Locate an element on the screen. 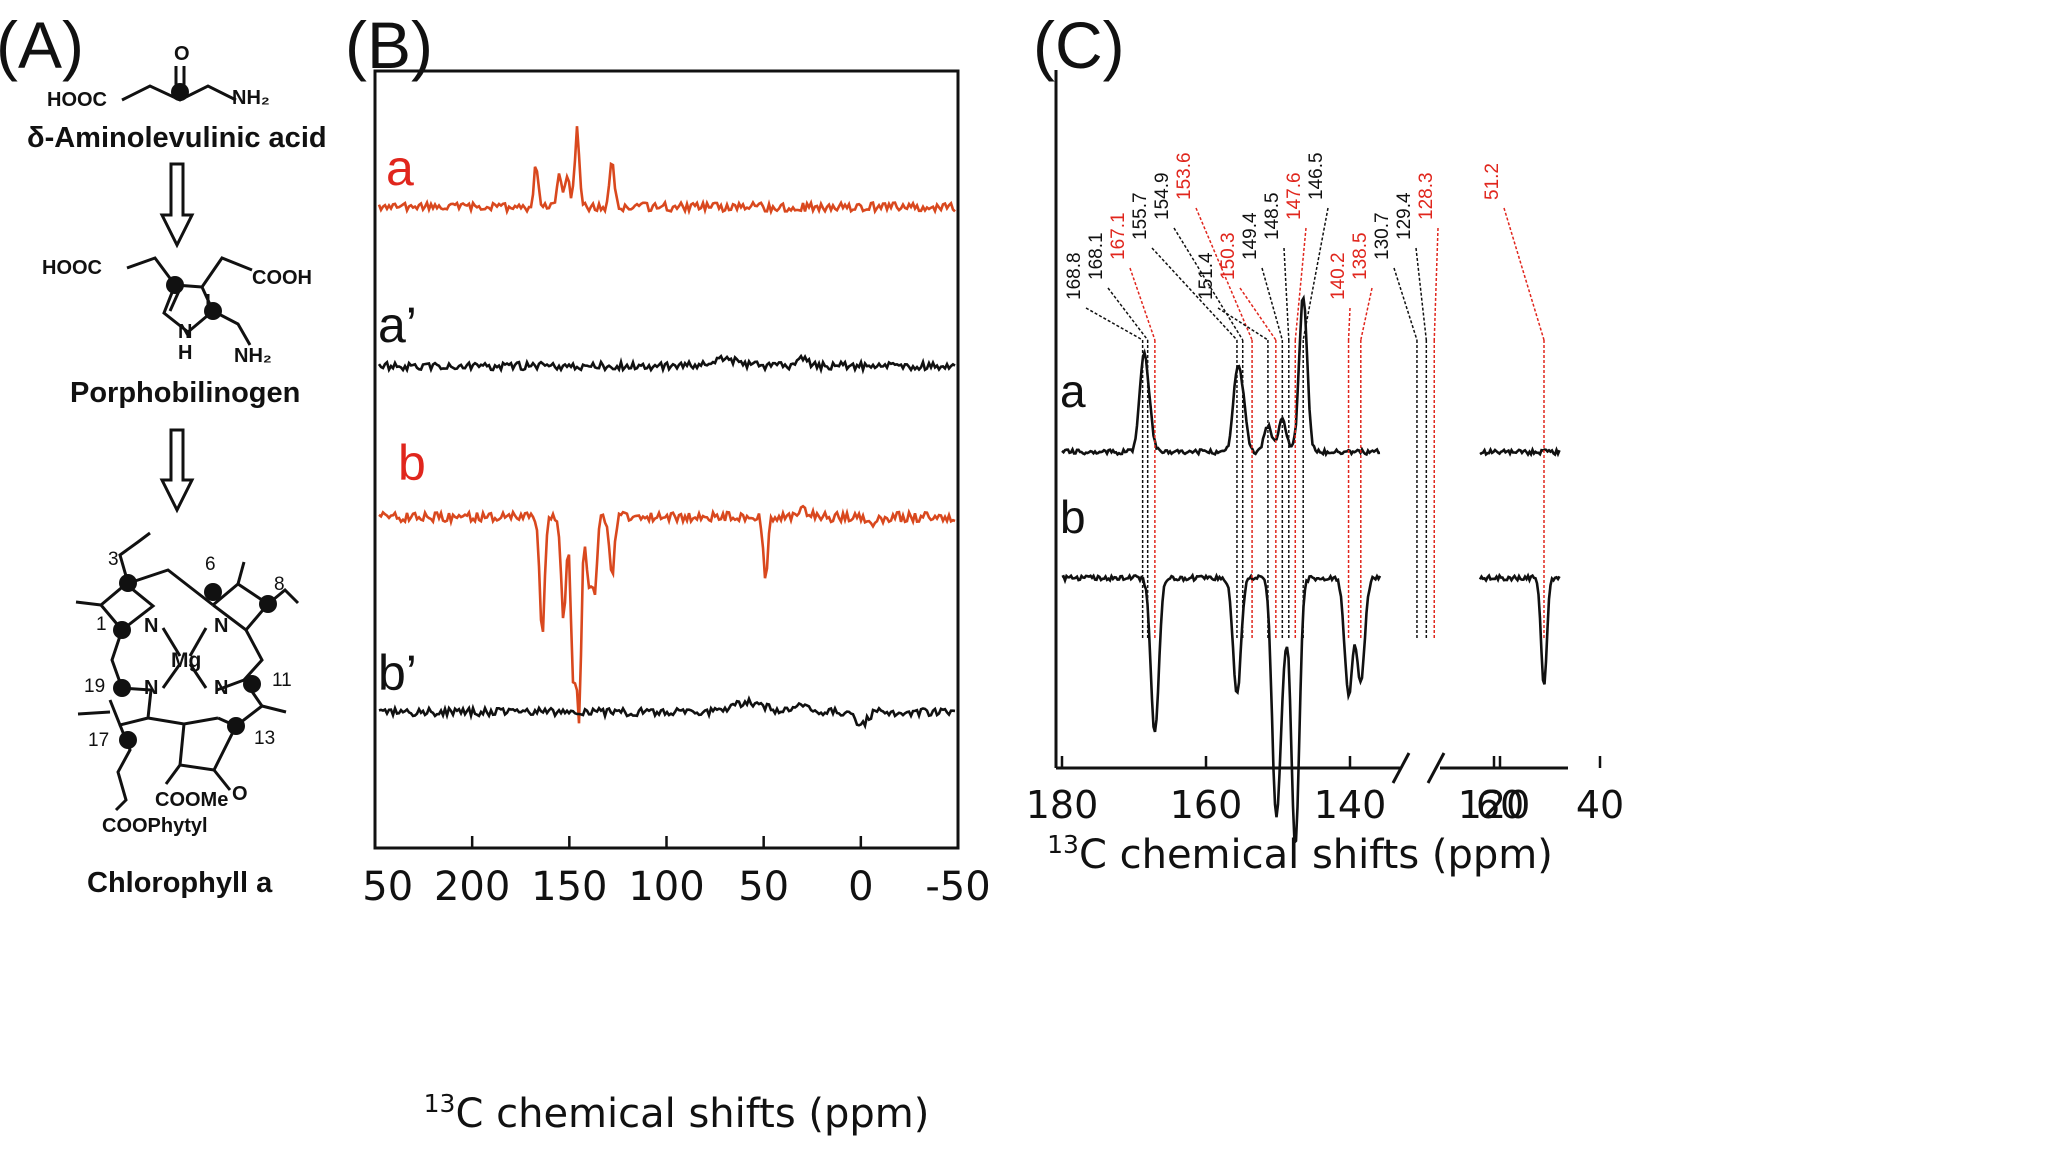 This screenshot has height=1170, width=2067. x-tick-label: 200 is located at coordinates (472, 887).